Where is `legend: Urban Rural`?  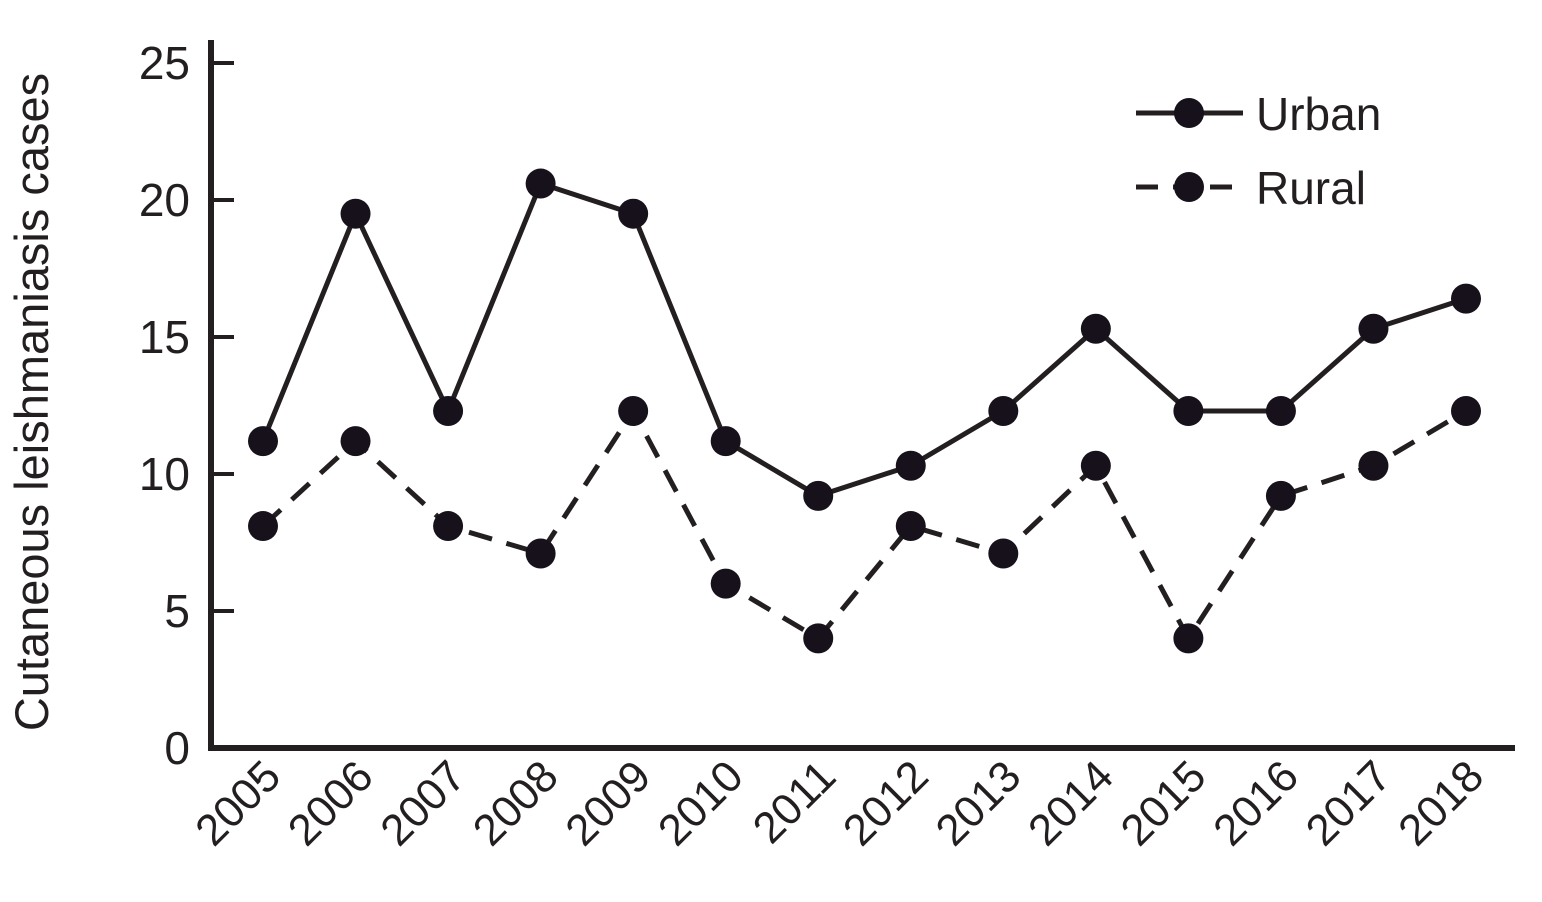 legend: Urban Rural is located at coordinates (1258, 151).